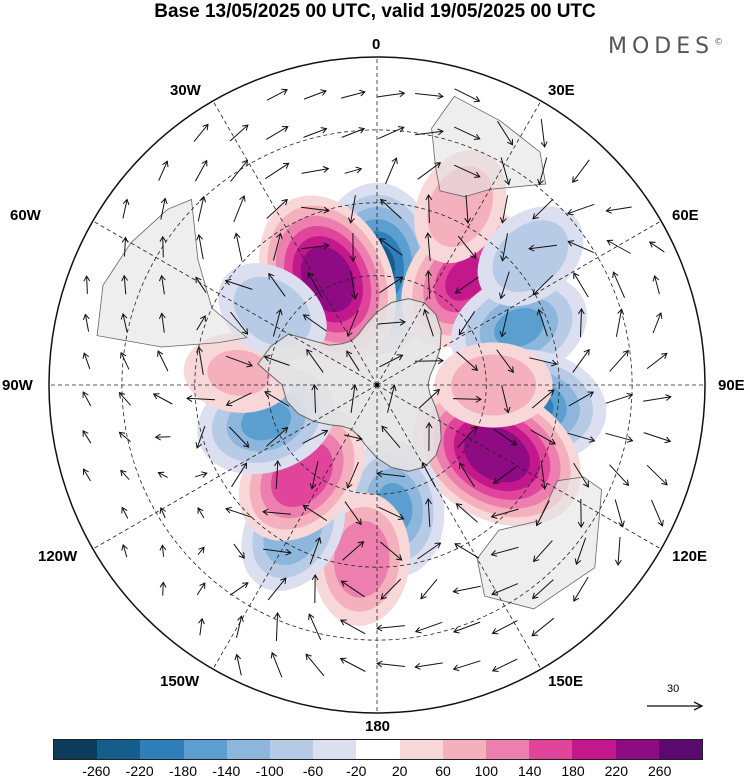  I want to click on anomaly-center, so click(530, 256).